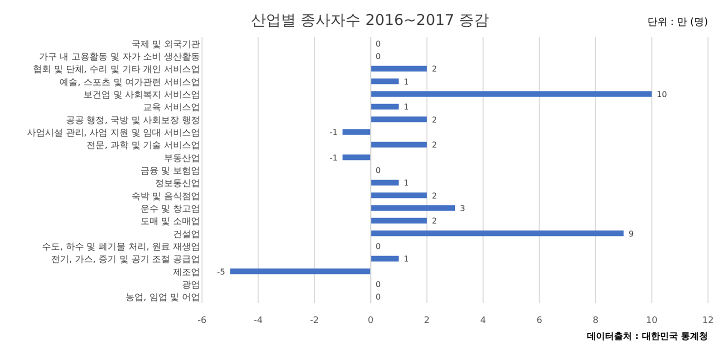 The width and height of the screenshot is (720, 344). Describe the element at coordinates (165, 45) in the screenshot. I see `y-tick-label: 국제 및 외국기관` at that location.